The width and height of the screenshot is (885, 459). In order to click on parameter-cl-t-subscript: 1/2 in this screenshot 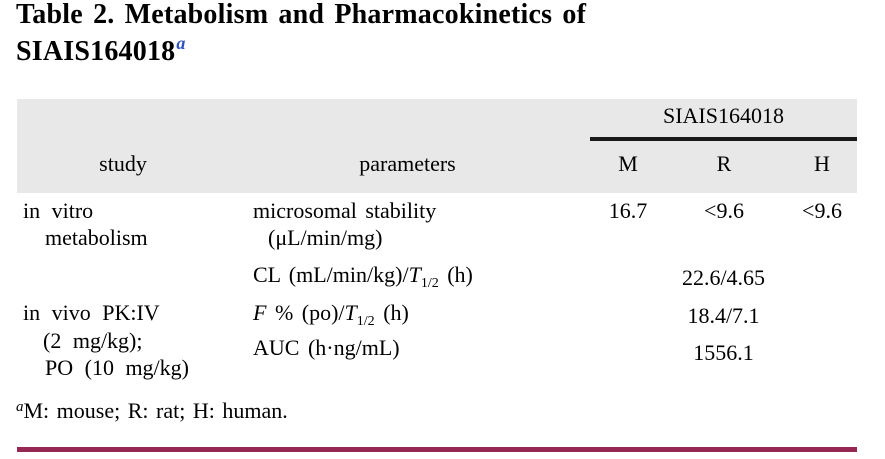, I will do `click(429, 283)`.